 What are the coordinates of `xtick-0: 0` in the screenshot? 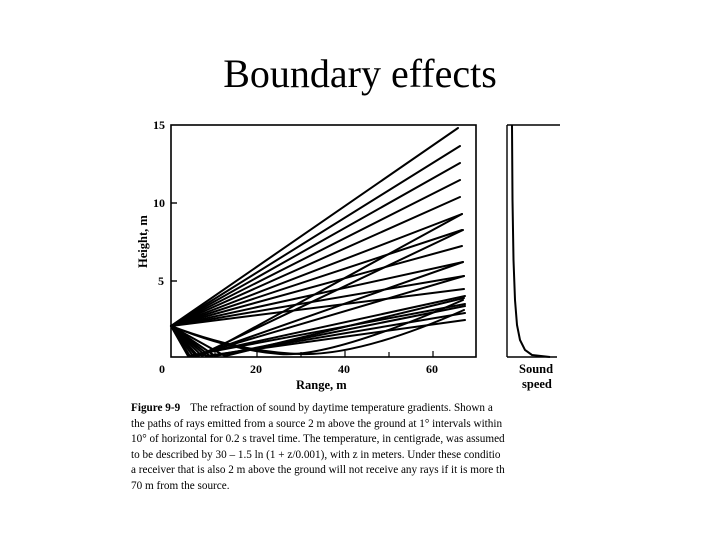 It's located at (162, 369).